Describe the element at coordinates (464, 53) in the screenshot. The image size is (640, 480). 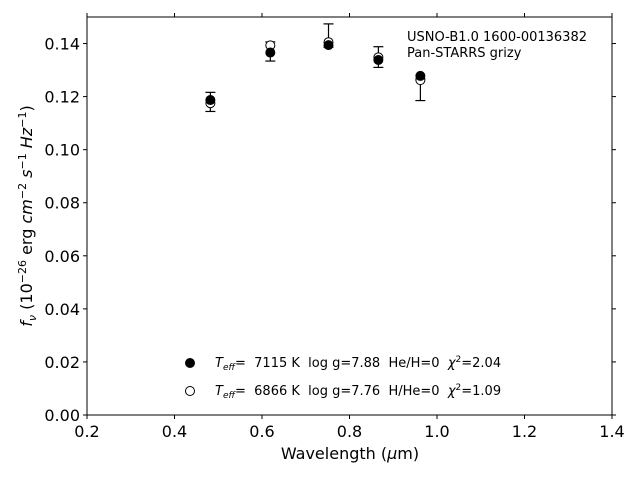
I see `annotation-line-2: Pan-STARRS grizy` at that location.